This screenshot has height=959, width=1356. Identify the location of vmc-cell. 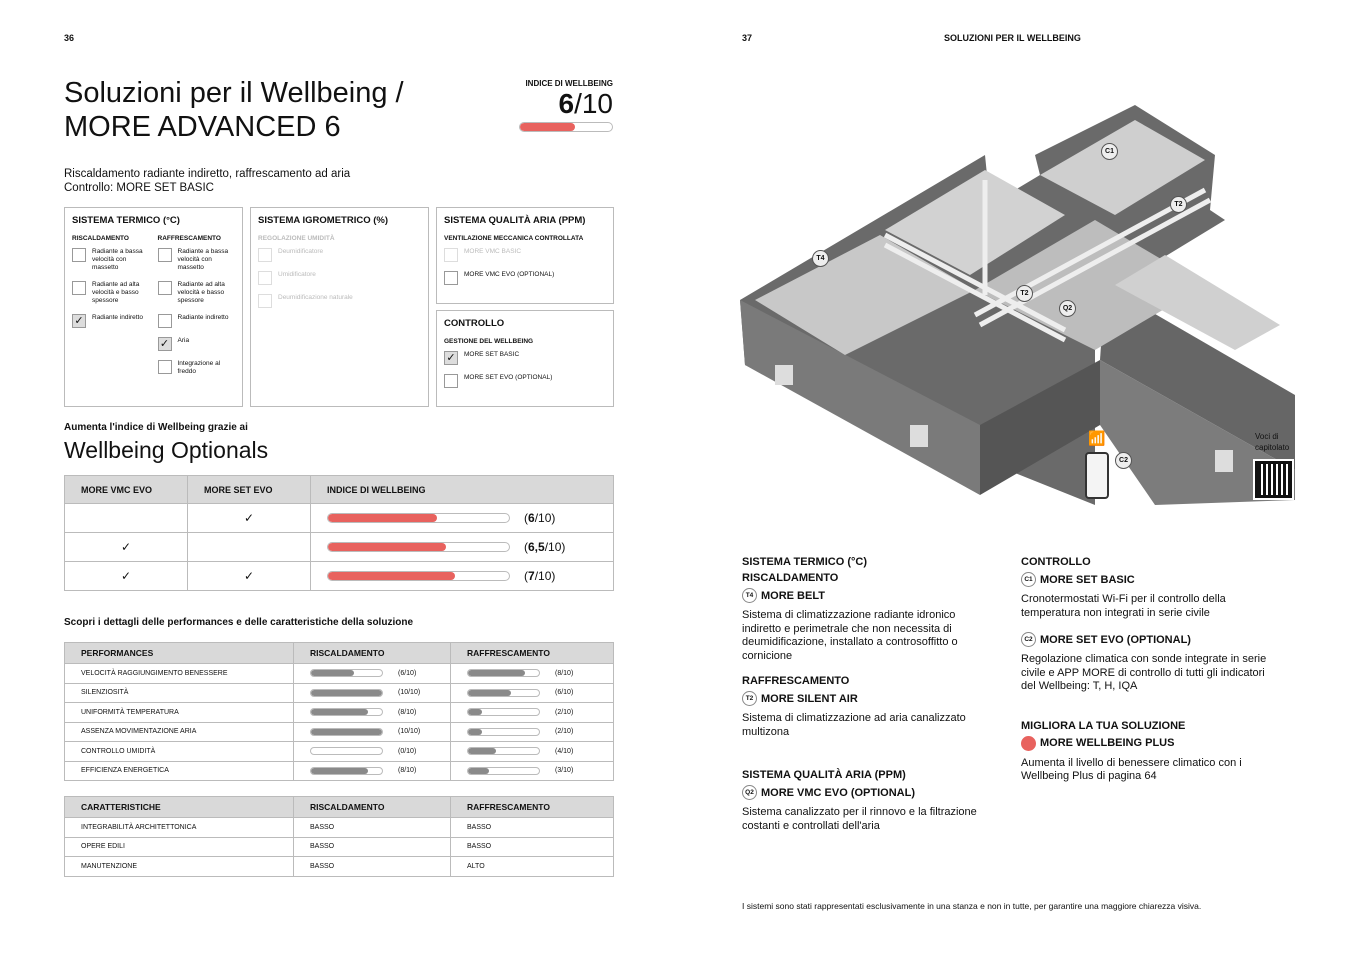
(126, 518).